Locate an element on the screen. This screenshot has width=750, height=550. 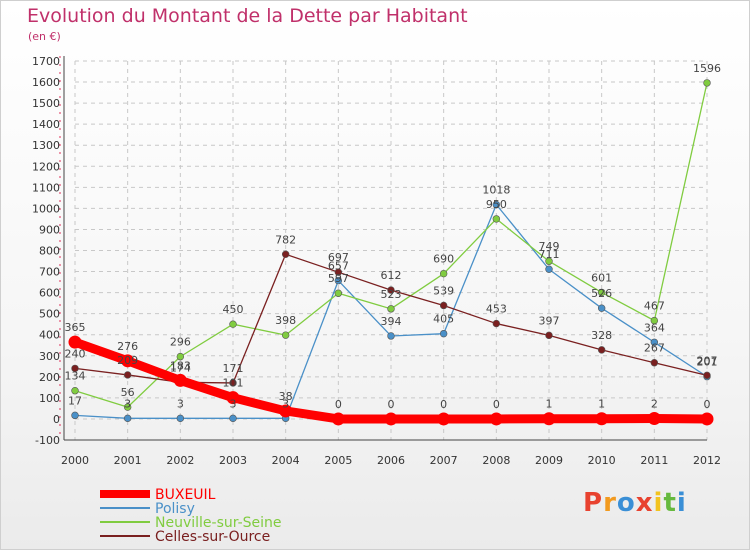
logo-letter: i is located at coordinates (681, 503).